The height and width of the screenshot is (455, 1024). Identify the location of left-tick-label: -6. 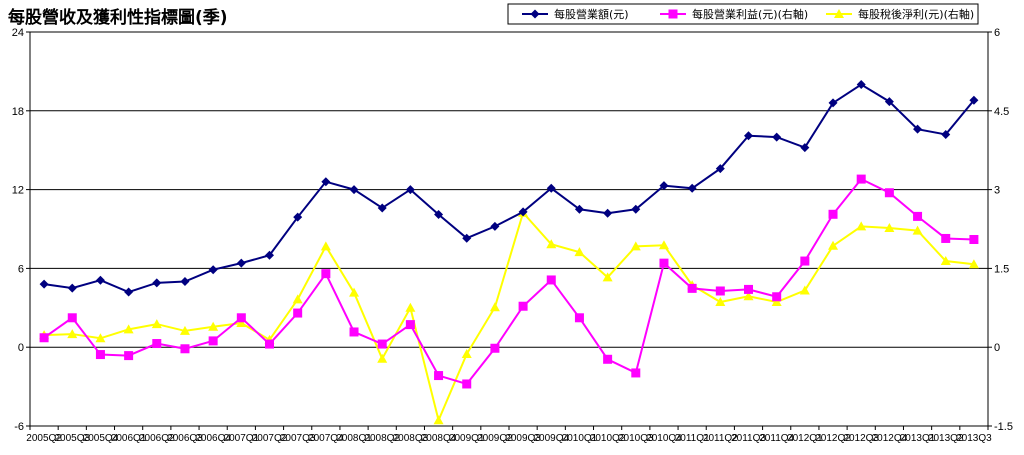
(19, 427).